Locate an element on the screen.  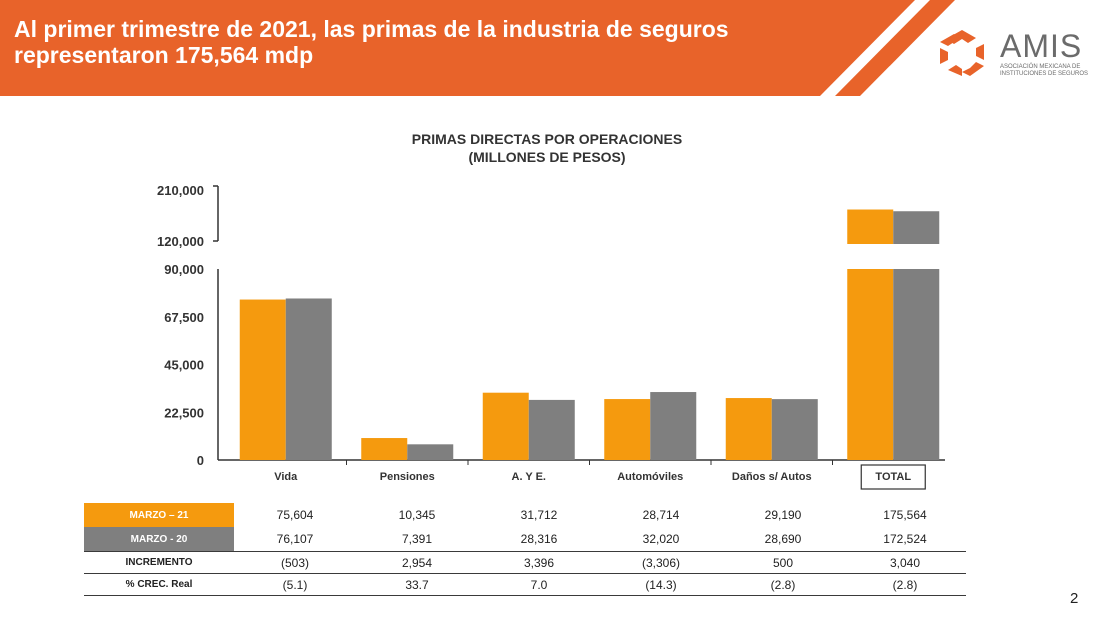
page-number: 2 is located at coordinates (1074, 598).